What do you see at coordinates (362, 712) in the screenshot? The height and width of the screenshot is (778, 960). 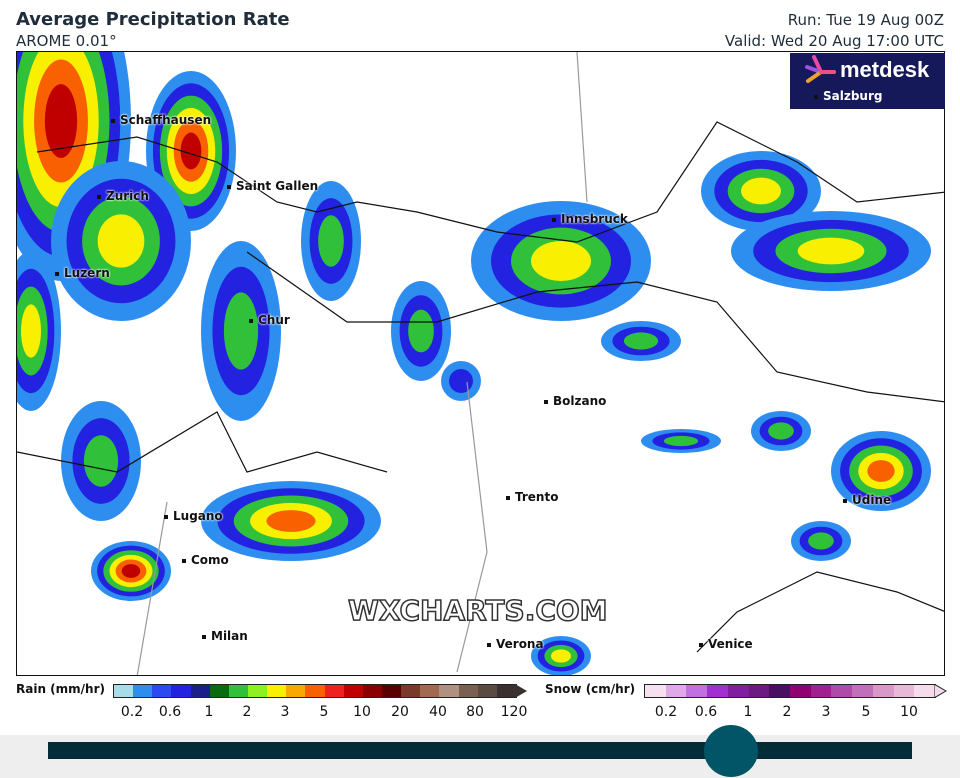 I see `colorbar-tick-label: 10` at bounding box center [362, 712].